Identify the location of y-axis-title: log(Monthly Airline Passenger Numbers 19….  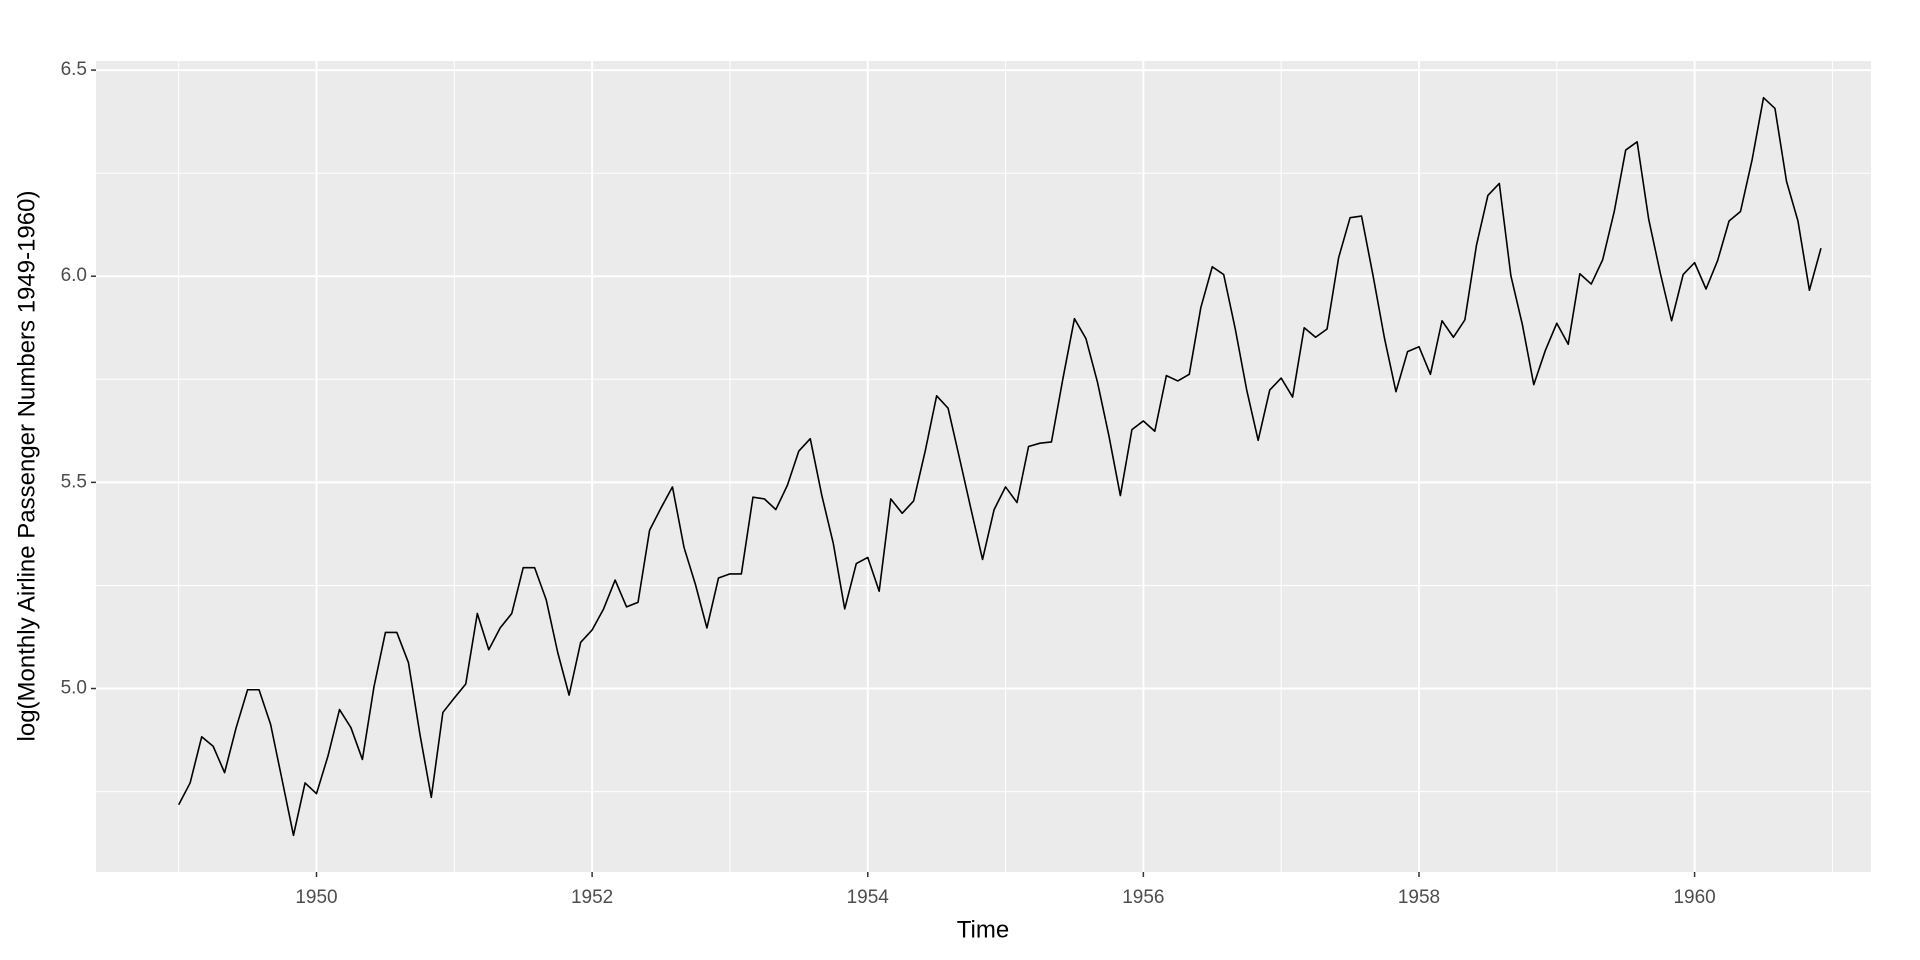
(26, 466).